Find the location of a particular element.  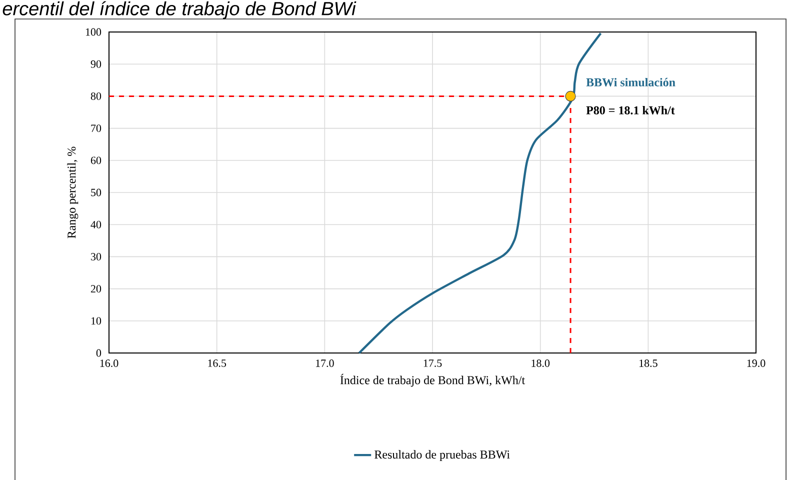

y-axis-title: Rango percentil, % is located at coordinates (72, 192).